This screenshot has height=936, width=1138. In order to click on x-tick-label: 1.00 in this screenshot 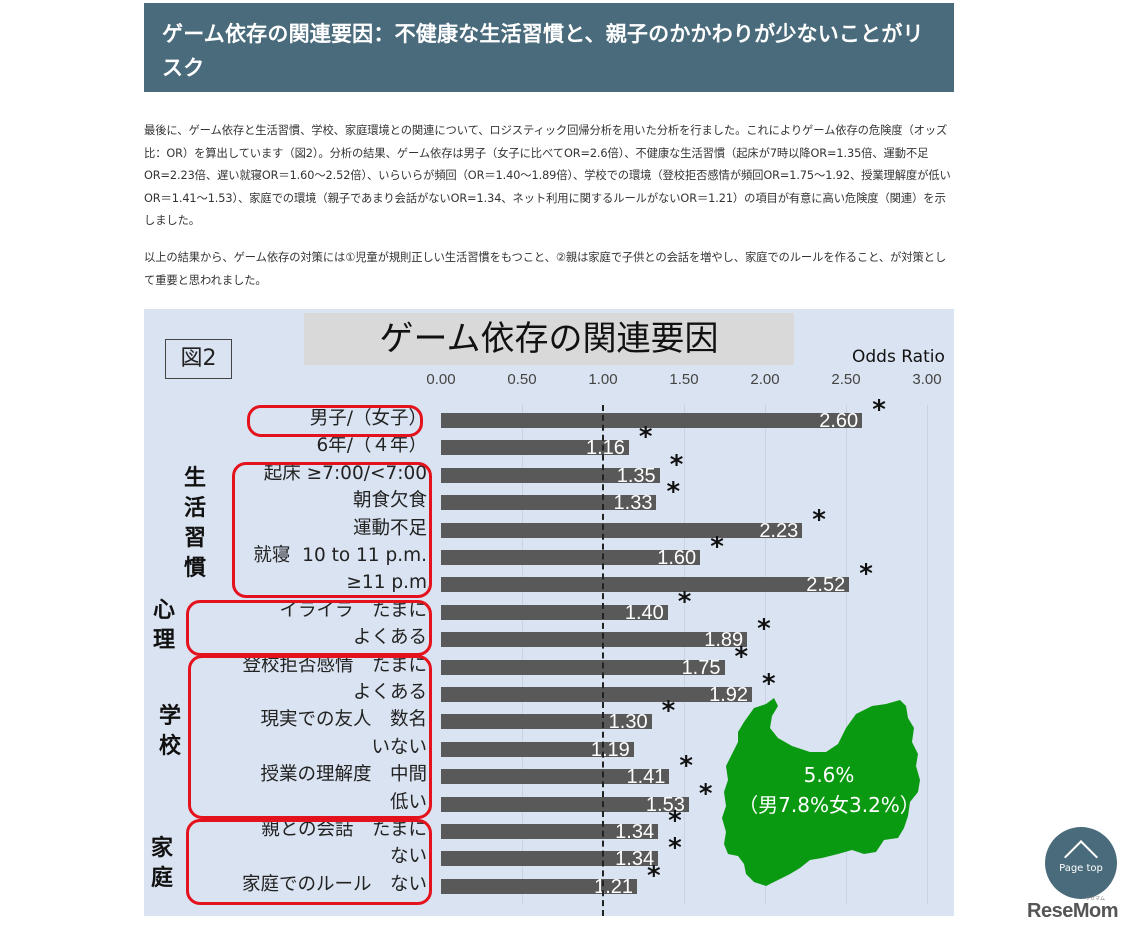, I will do `click(603, 379)`.